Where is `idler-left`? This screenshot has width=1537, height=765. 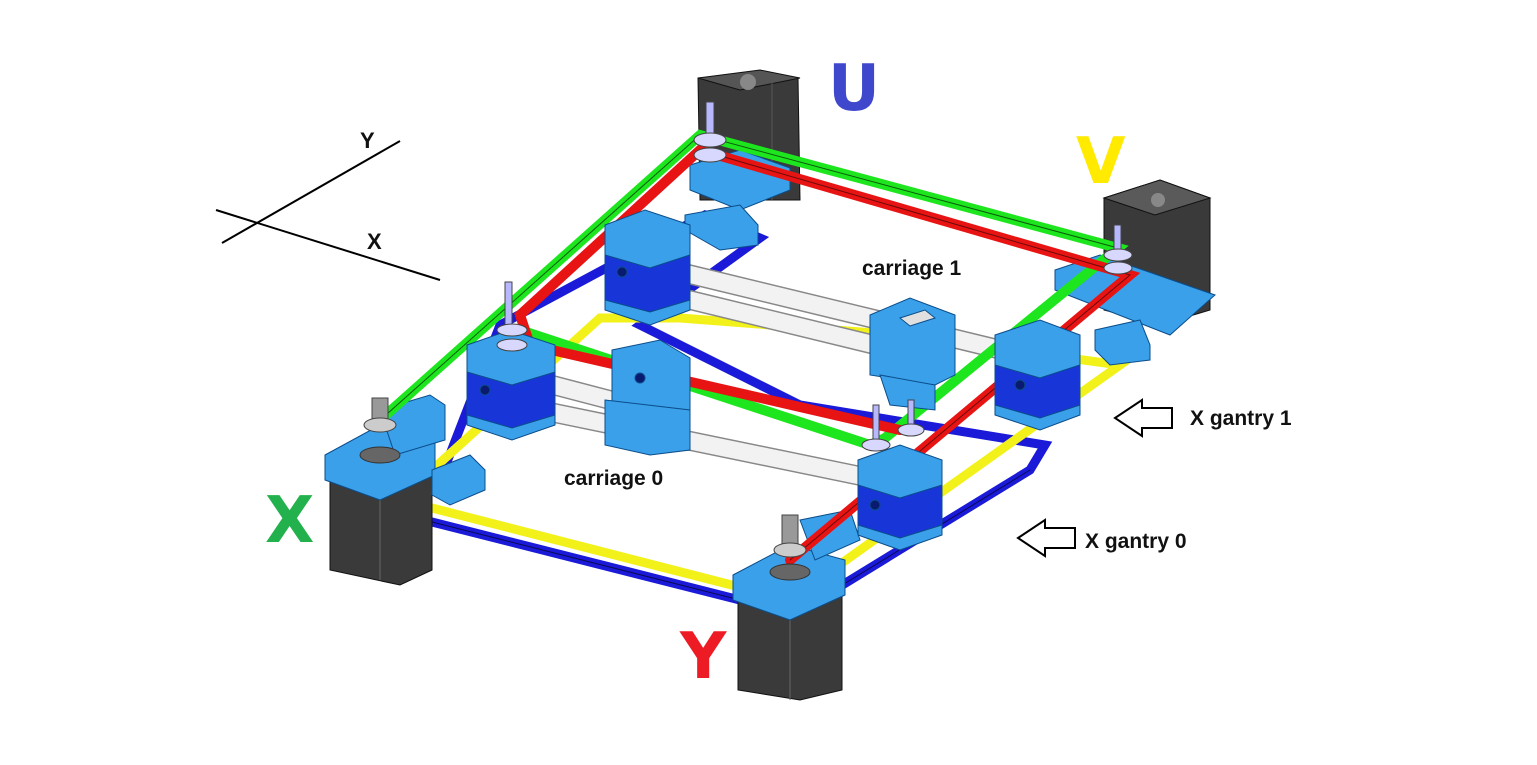 idler-left is located at coordinates (512, 316).